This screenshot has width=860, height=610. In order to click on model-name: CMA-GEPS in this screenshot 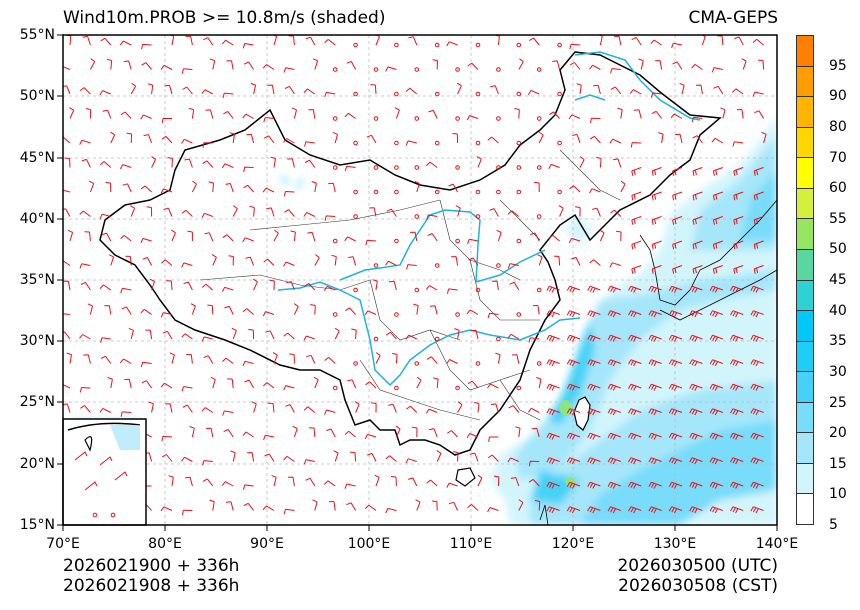, I will do `click(733, 18)`.